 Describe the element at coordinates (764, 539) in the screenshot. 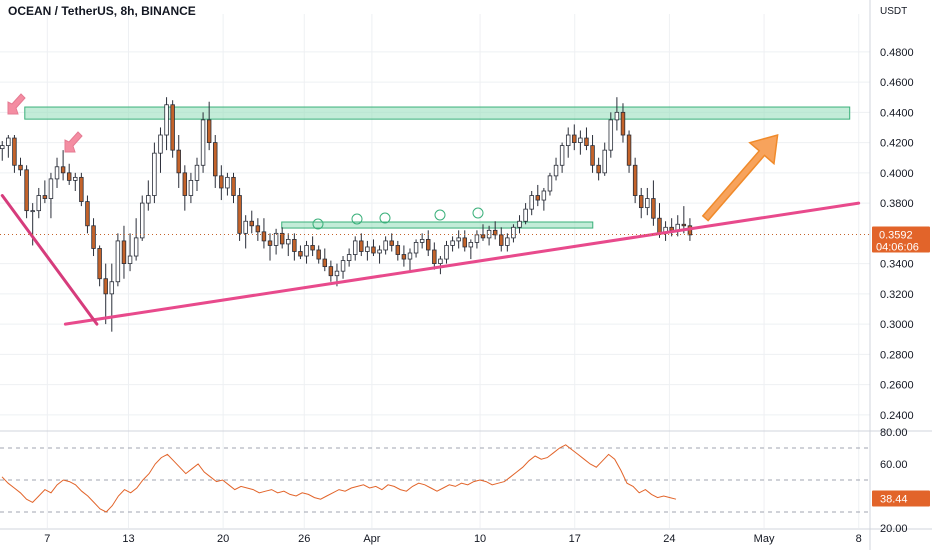

I see `time-tick-label: May` at that location.